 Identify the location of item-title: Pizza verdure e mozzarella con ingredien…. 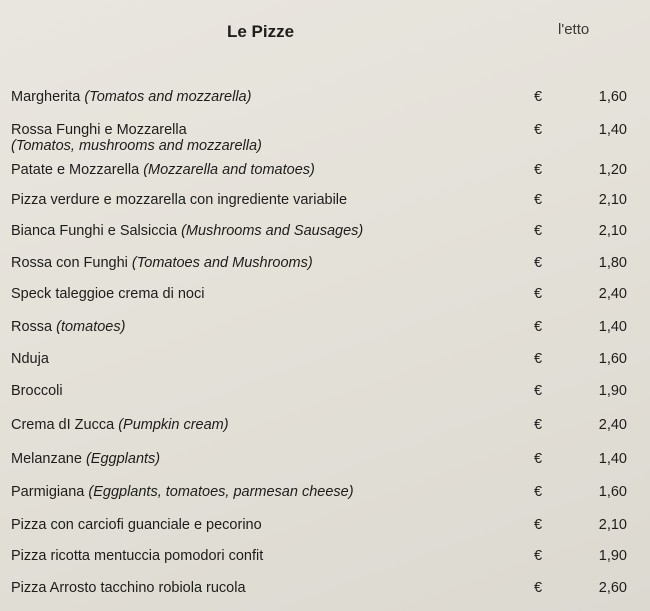
(179, 200).